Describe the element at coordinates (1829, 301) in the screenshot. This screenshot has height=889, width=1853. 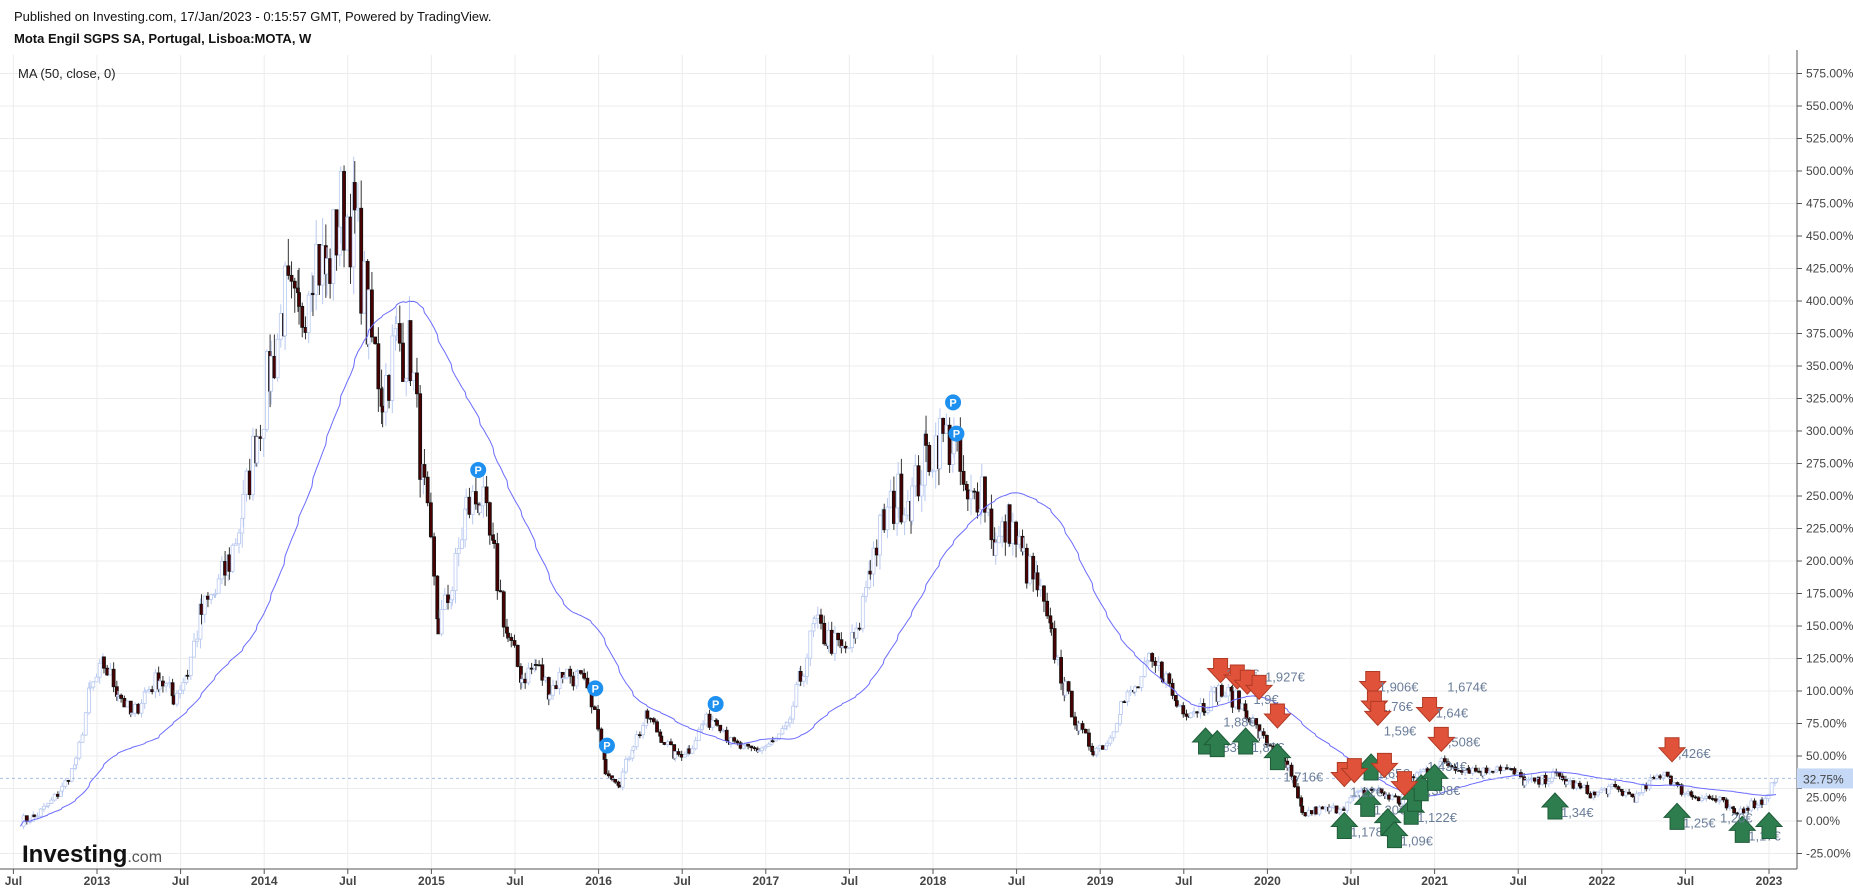
I see `y-tick-label: 400.00%` at that location.